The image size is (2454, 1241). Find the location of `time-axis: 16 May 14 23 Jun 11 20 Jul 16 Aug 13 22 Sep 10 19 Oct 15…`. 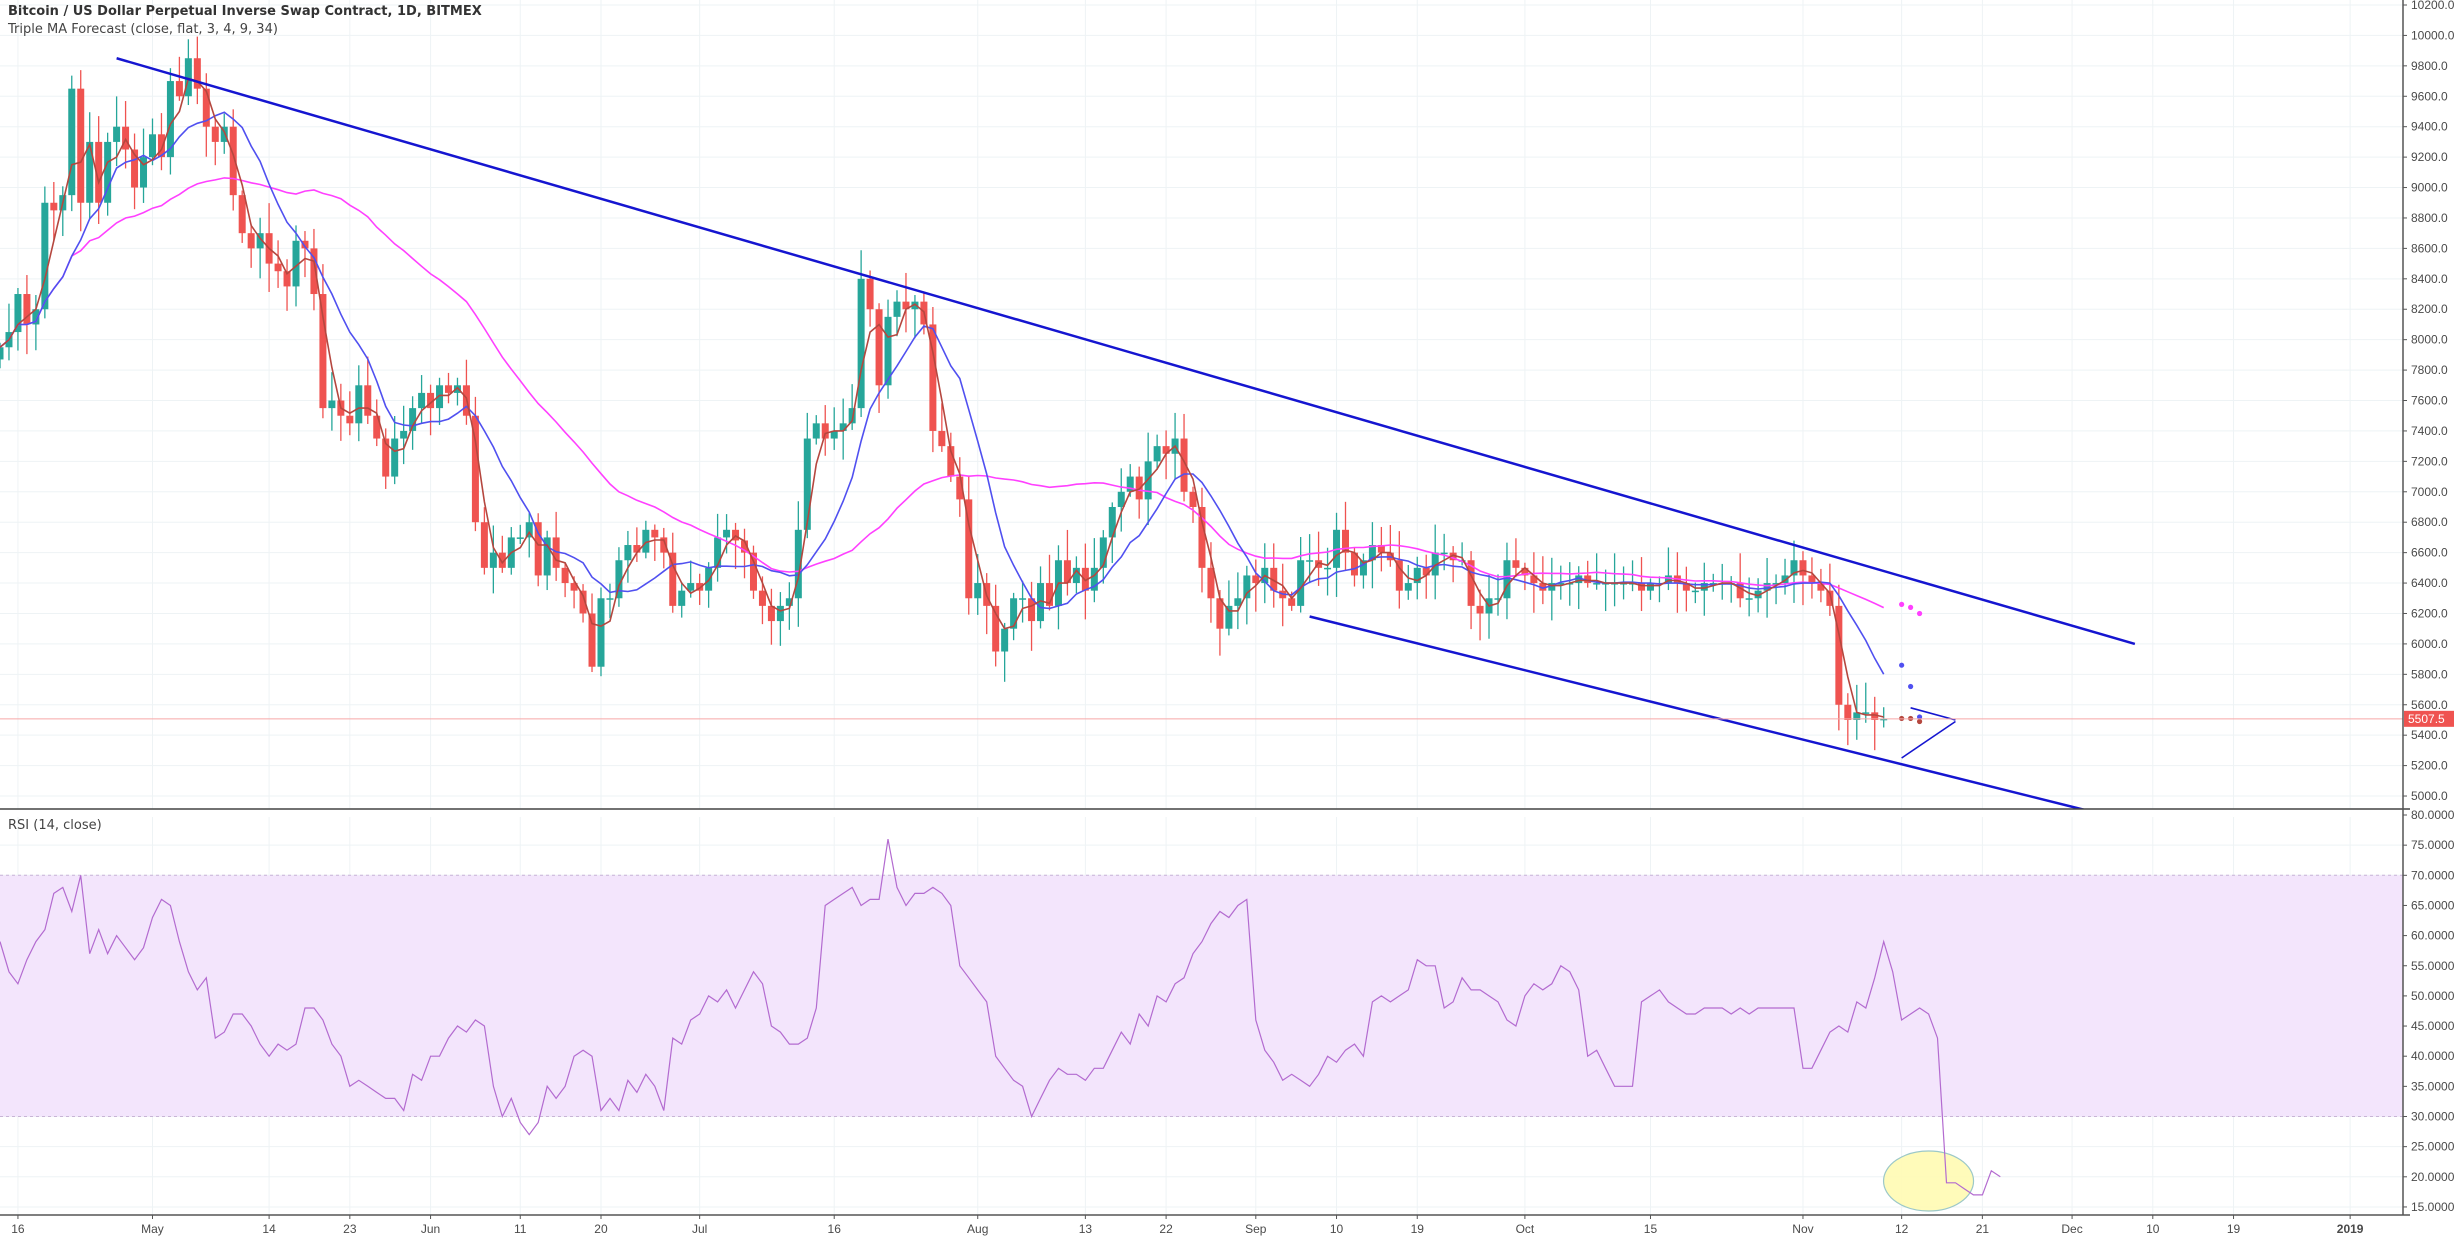

time-axis: 16 May 14 23 Jun 11 20 Jul 16 Aug 13 22 Sep 10 19 Oct 15… is located at coordinates (1187, 1225).